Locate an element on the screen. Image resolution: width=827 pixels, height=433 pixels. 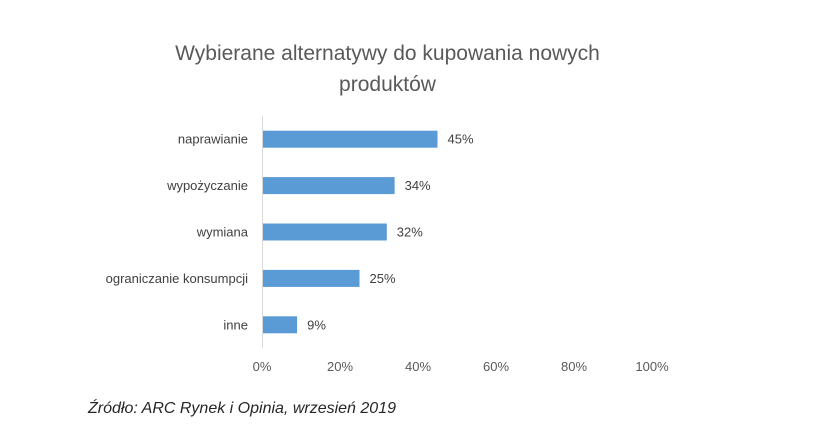
x-tick-label: 20% is located at coordinates (340, 366).